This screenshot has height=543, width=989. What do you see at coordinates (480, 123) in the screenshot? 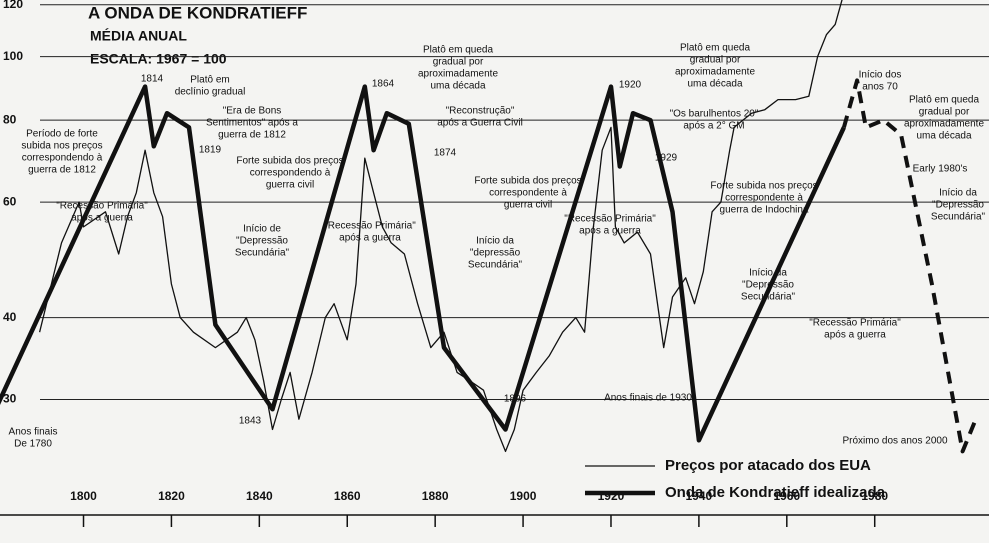
I see `annotation: após a Guerra Civil` at bounding box center [480, 123].